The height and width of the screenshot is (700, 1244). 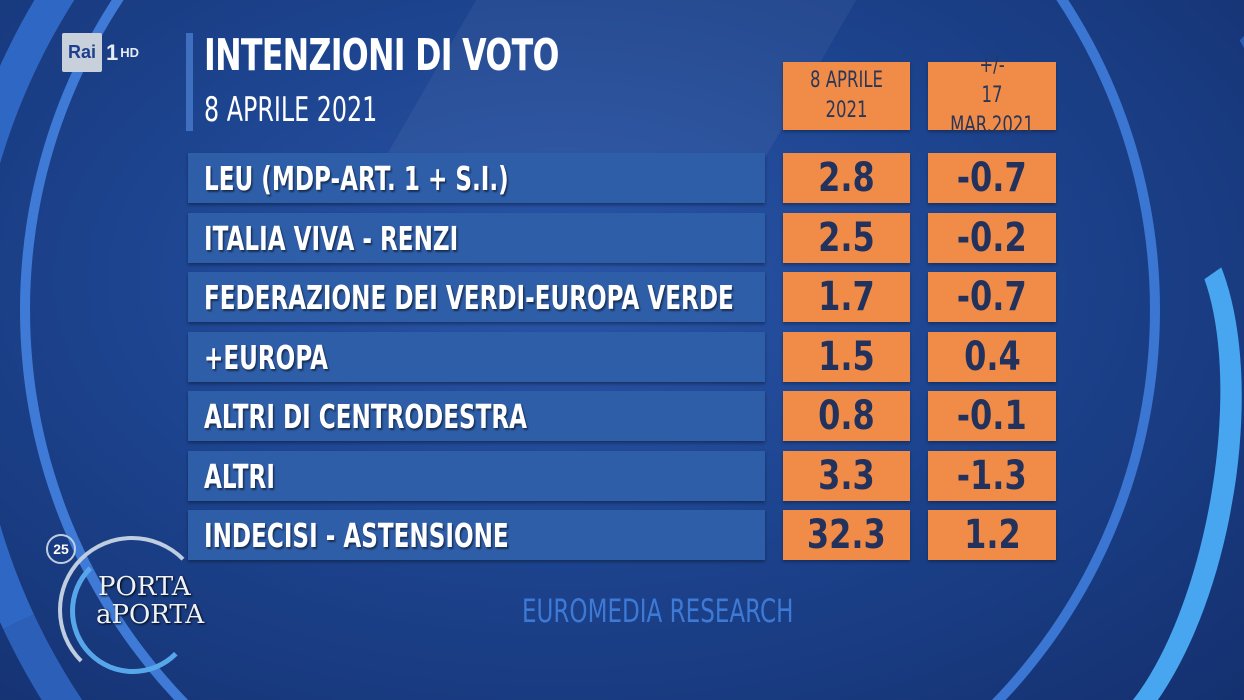 What do you see at coordinates (846, 178) in the screenshot?
I see `value-cell: 2.8` at bounding box center [846, 178].